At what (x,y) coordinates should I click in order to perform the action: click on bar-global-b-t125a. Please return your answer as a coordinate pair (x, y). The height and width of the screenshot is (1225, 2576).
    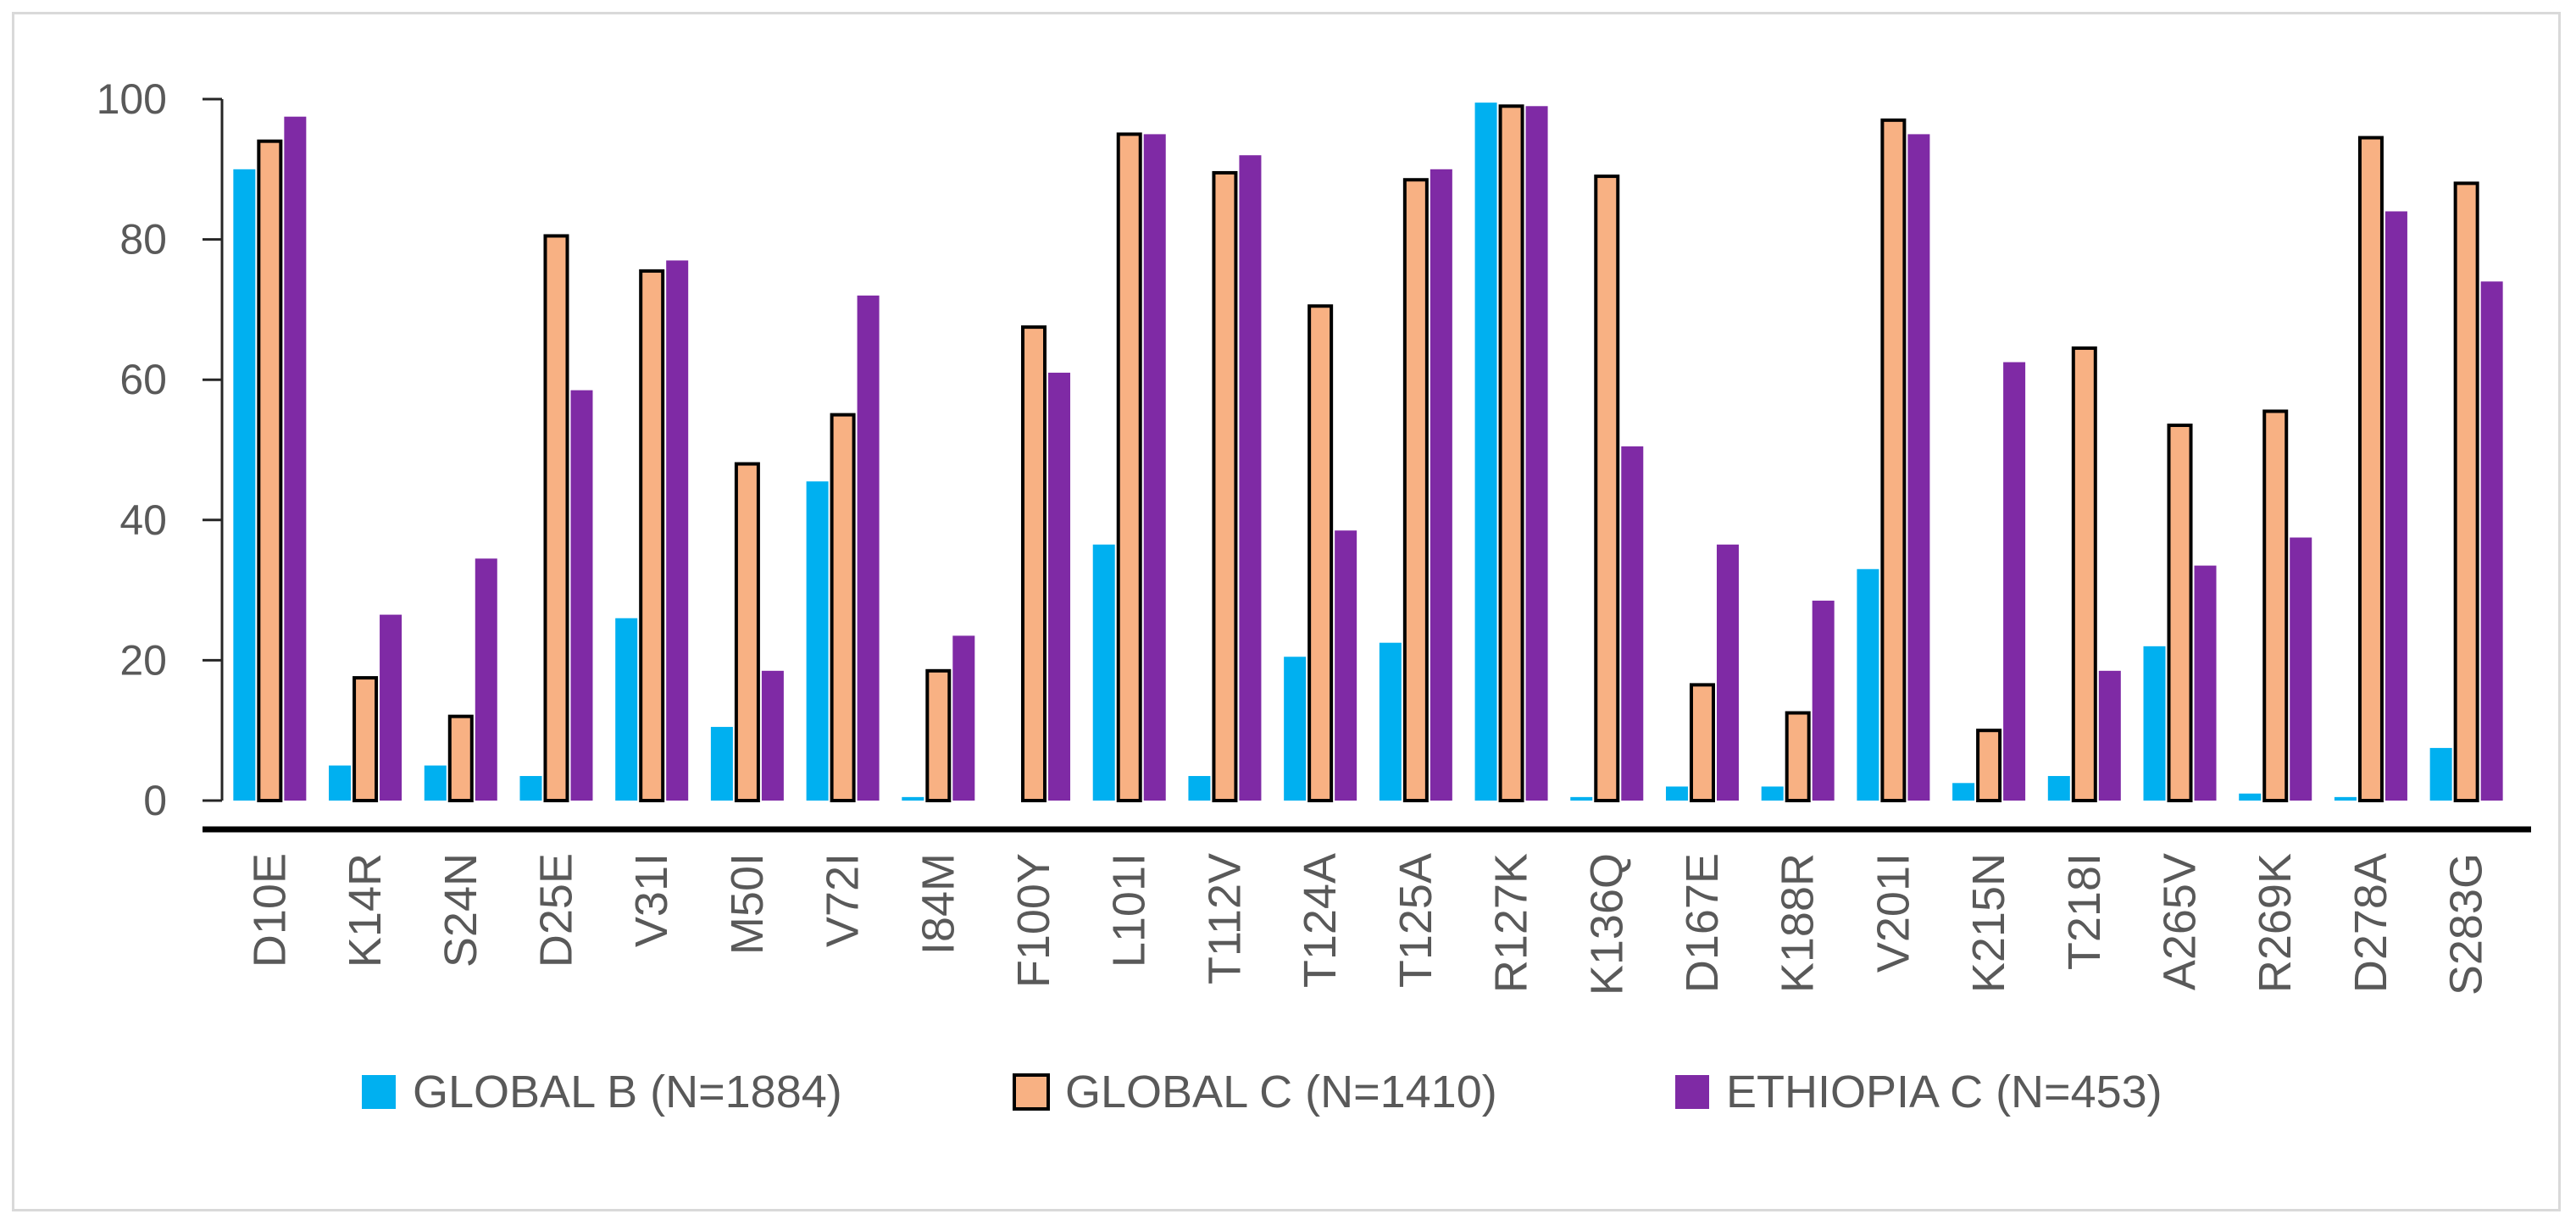
    Looking at the image, I should click on (1390, 721).